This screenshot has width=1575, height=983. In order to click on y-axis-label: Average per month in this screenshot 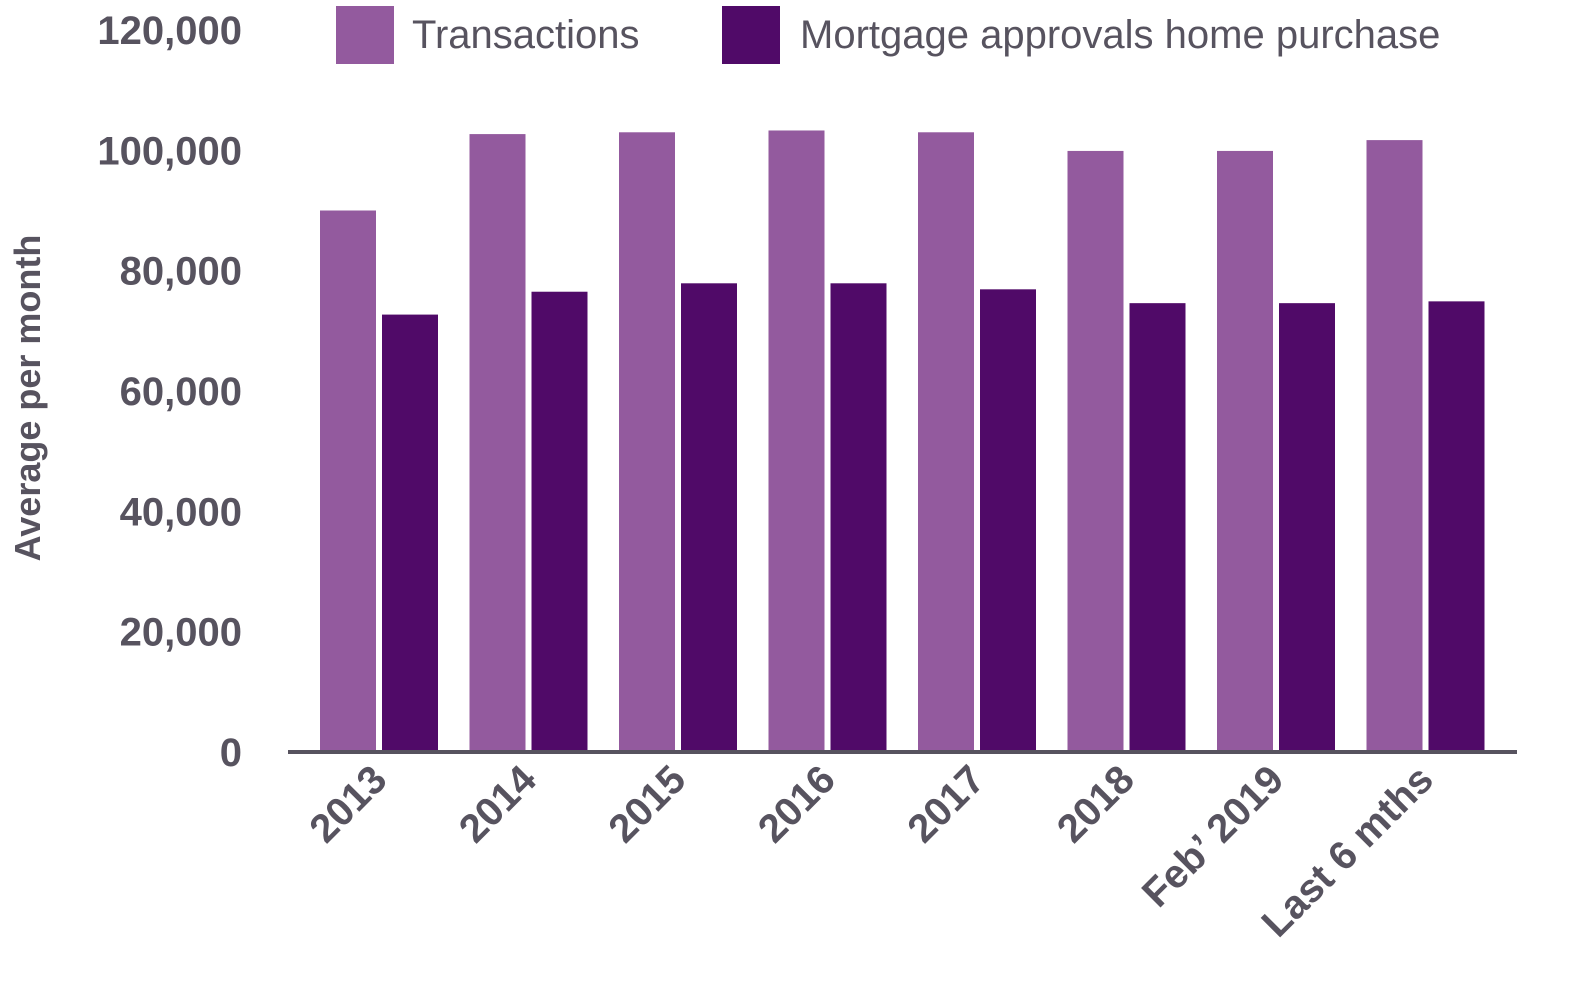, I will do `click(27, 398)`.